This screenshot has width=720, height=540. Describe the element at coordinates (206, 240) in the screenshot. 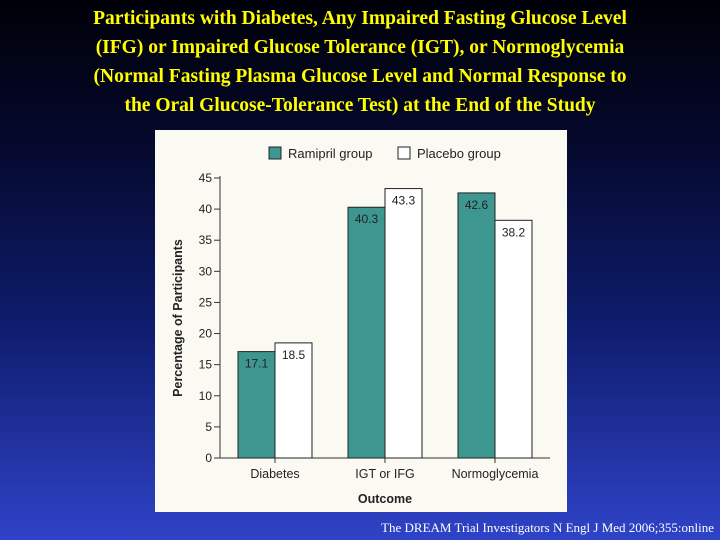

I see `y-tick-label: 35` at that location.